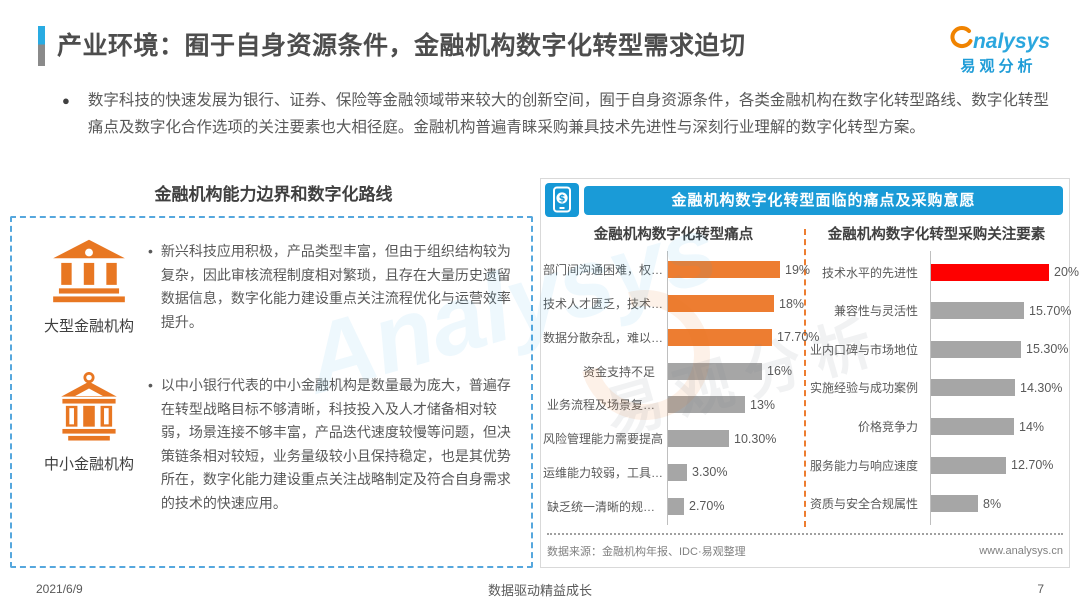 Image resolution: width=1080 pixels, height=608 pixels. What do you see at coordinates (780, 371) in the screenshot?
I see `bar-value: 16%` at bounding box center [780, 371].